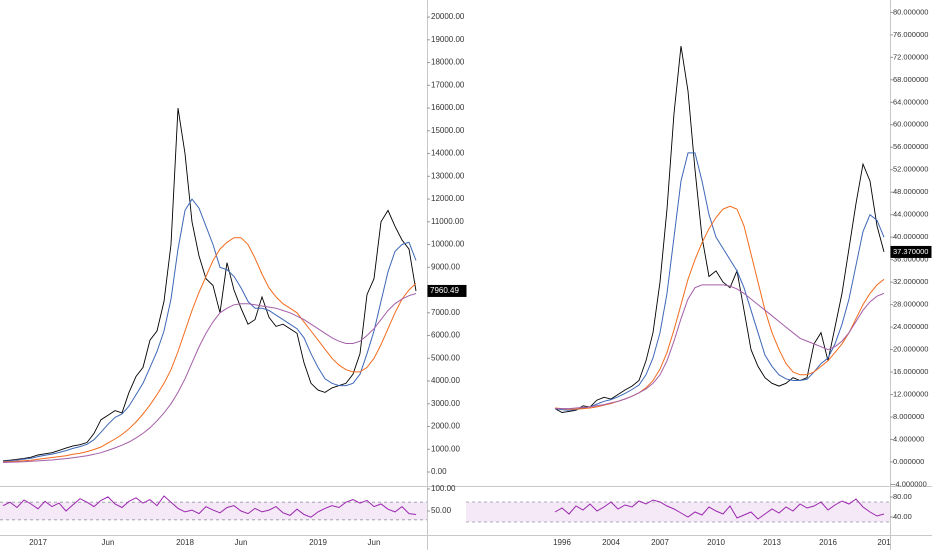 The image size is (932, 550). I want to click on y-tick-label: -4.000000, so click(910, 483).